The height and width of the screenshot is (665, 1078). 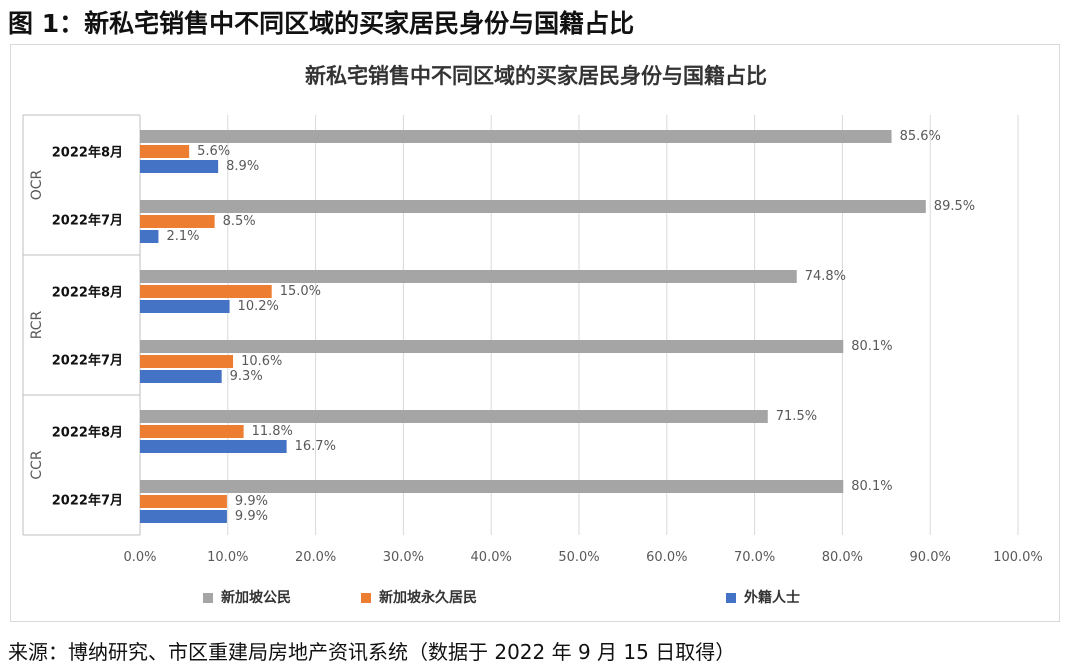 What do you see at coordinates (258, 306) in the screenshot?
I see `data-label: 10.2%` at bounding box center [258, 306].